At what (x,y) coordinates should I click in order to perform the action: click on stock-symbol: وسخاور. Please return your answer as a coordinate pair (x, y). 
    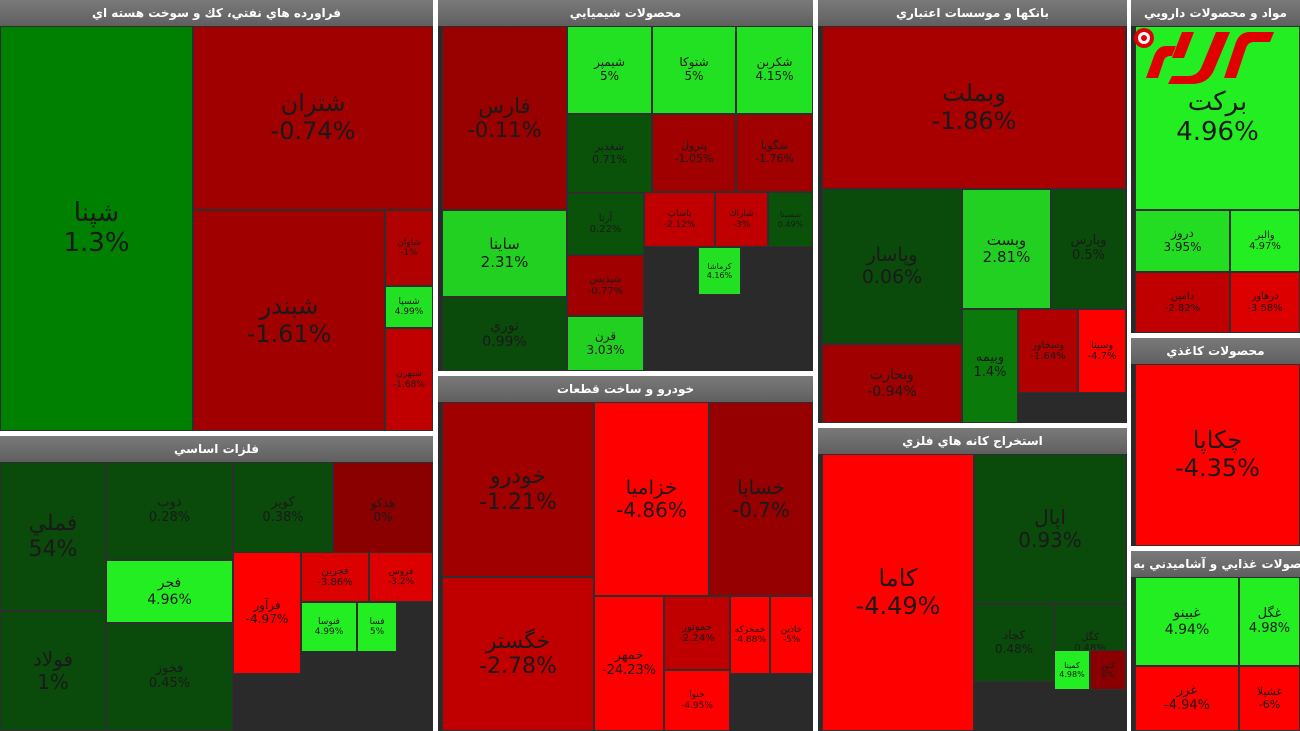
    Looking at the image, I should click on (1048, 345).